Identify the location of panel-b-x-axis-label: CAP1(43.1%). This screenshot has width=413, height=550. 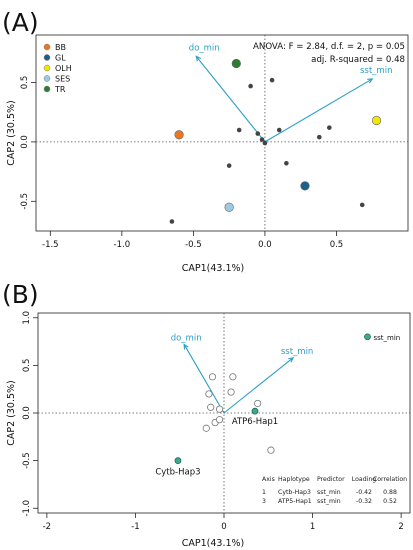
(213, 543).